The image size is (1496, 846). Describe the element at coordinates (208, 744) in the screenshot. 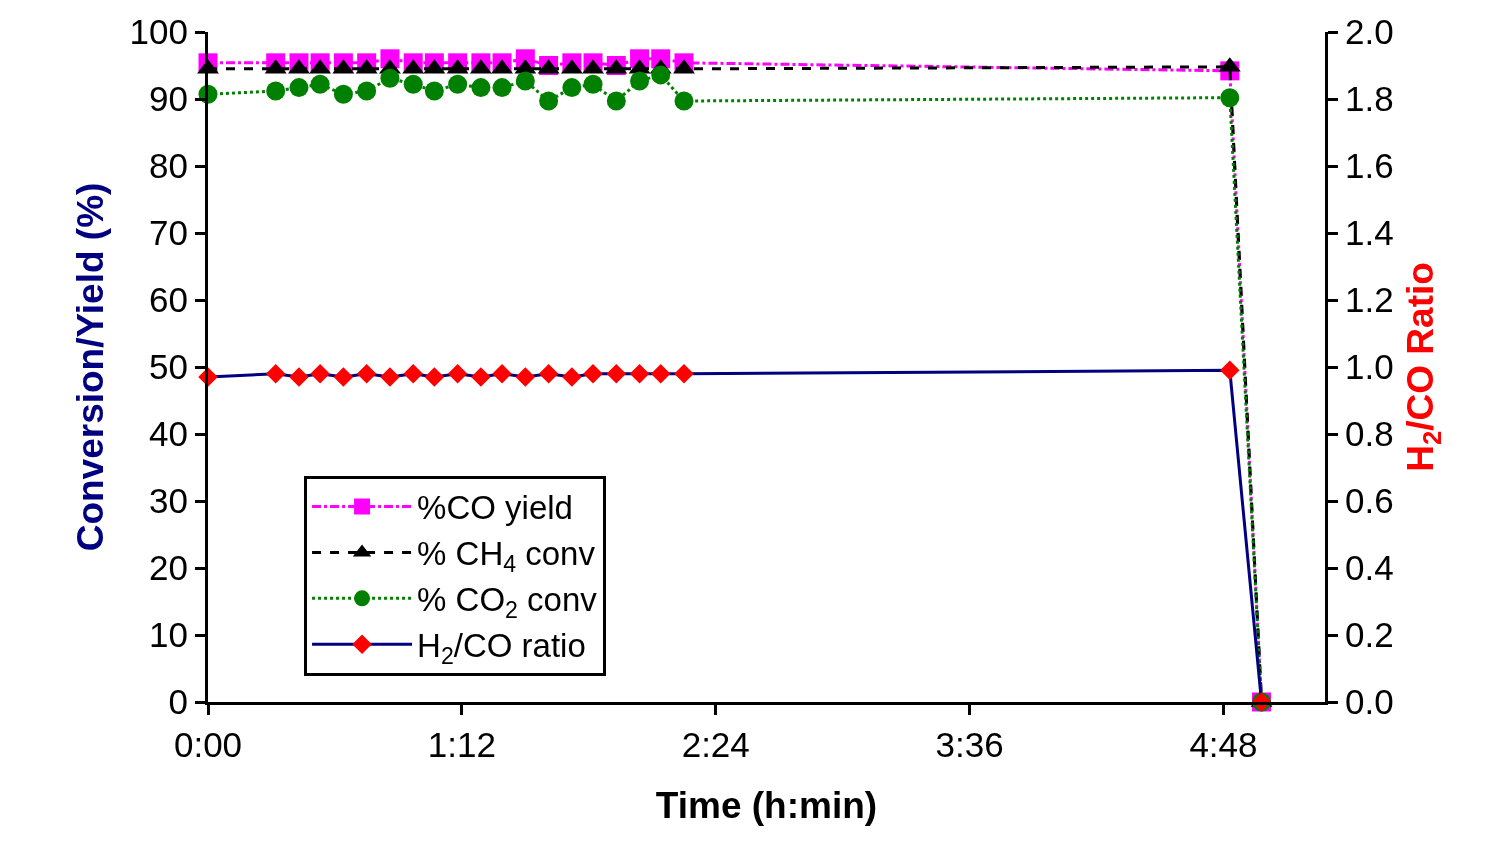

I see `x-tick-label: 0:00` at that location.